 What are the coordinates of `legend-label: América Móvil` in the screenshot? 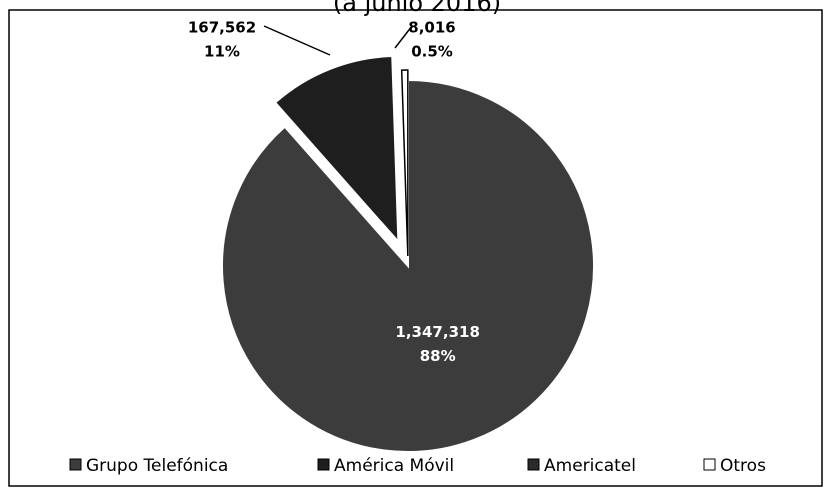 It's located at (394, 466).